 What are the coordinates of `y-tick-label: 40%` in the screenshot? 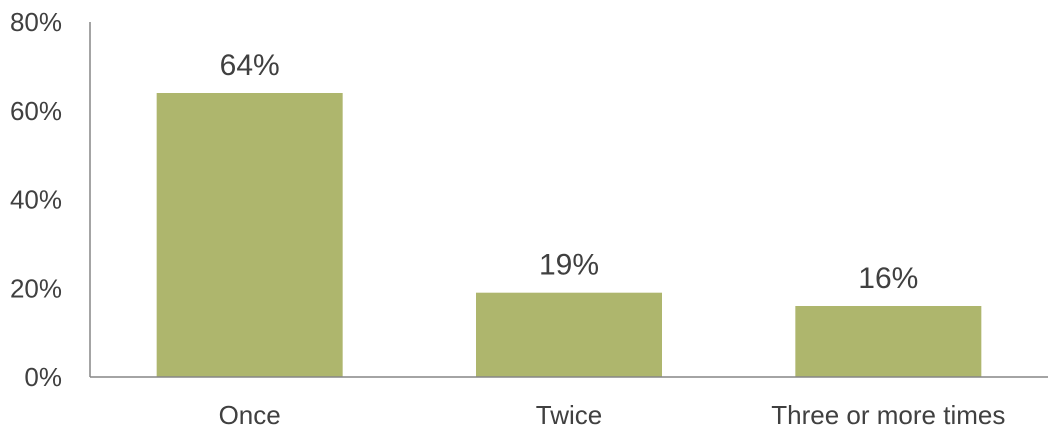 It's located at (36, 200).